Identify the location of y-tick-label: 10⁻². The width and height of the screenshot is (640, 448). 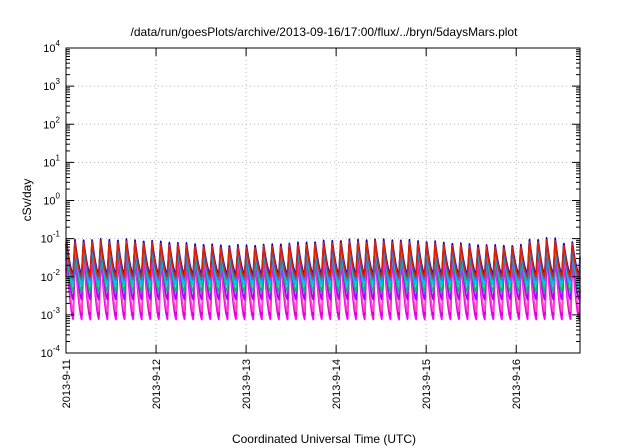
(51, 276).